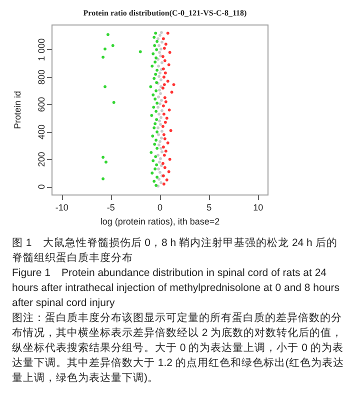 Image resolution: width=353 pixels, height=397 pixels. What do you see at coordinates (209, 207) in the screenshot?
I see `x-tick-label: 5` at bounding box center [209, 207].